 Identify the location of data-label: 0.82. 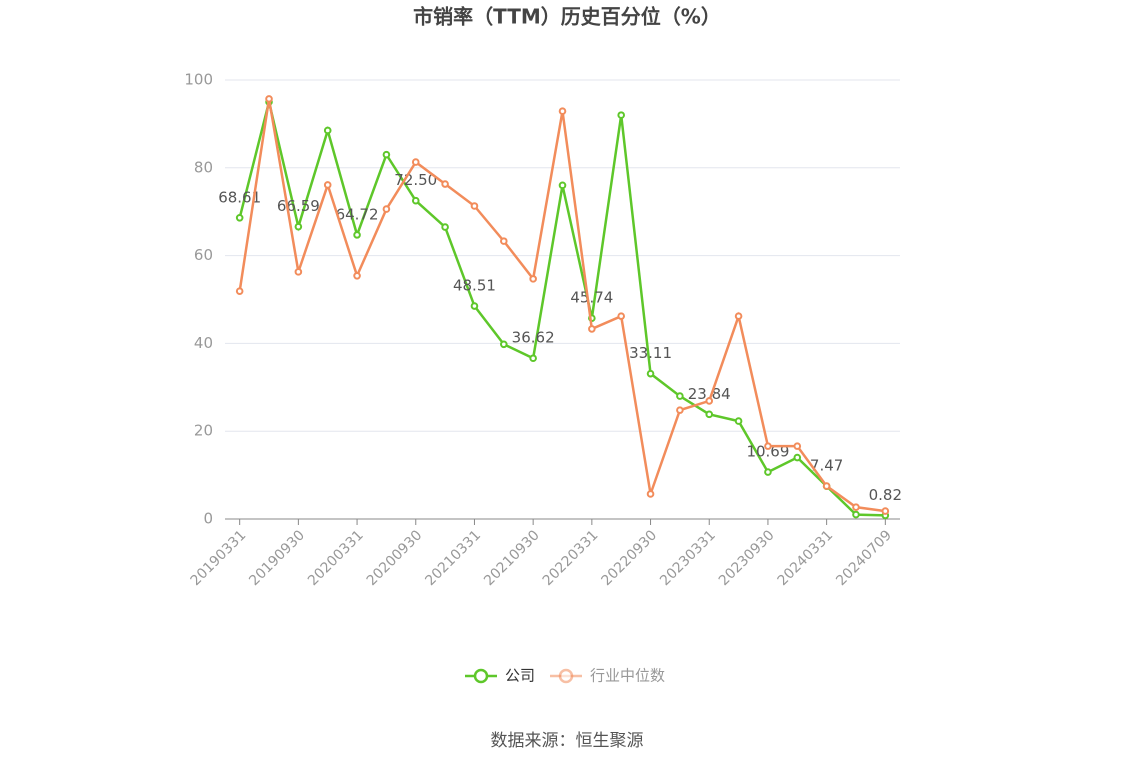
(885, 495).